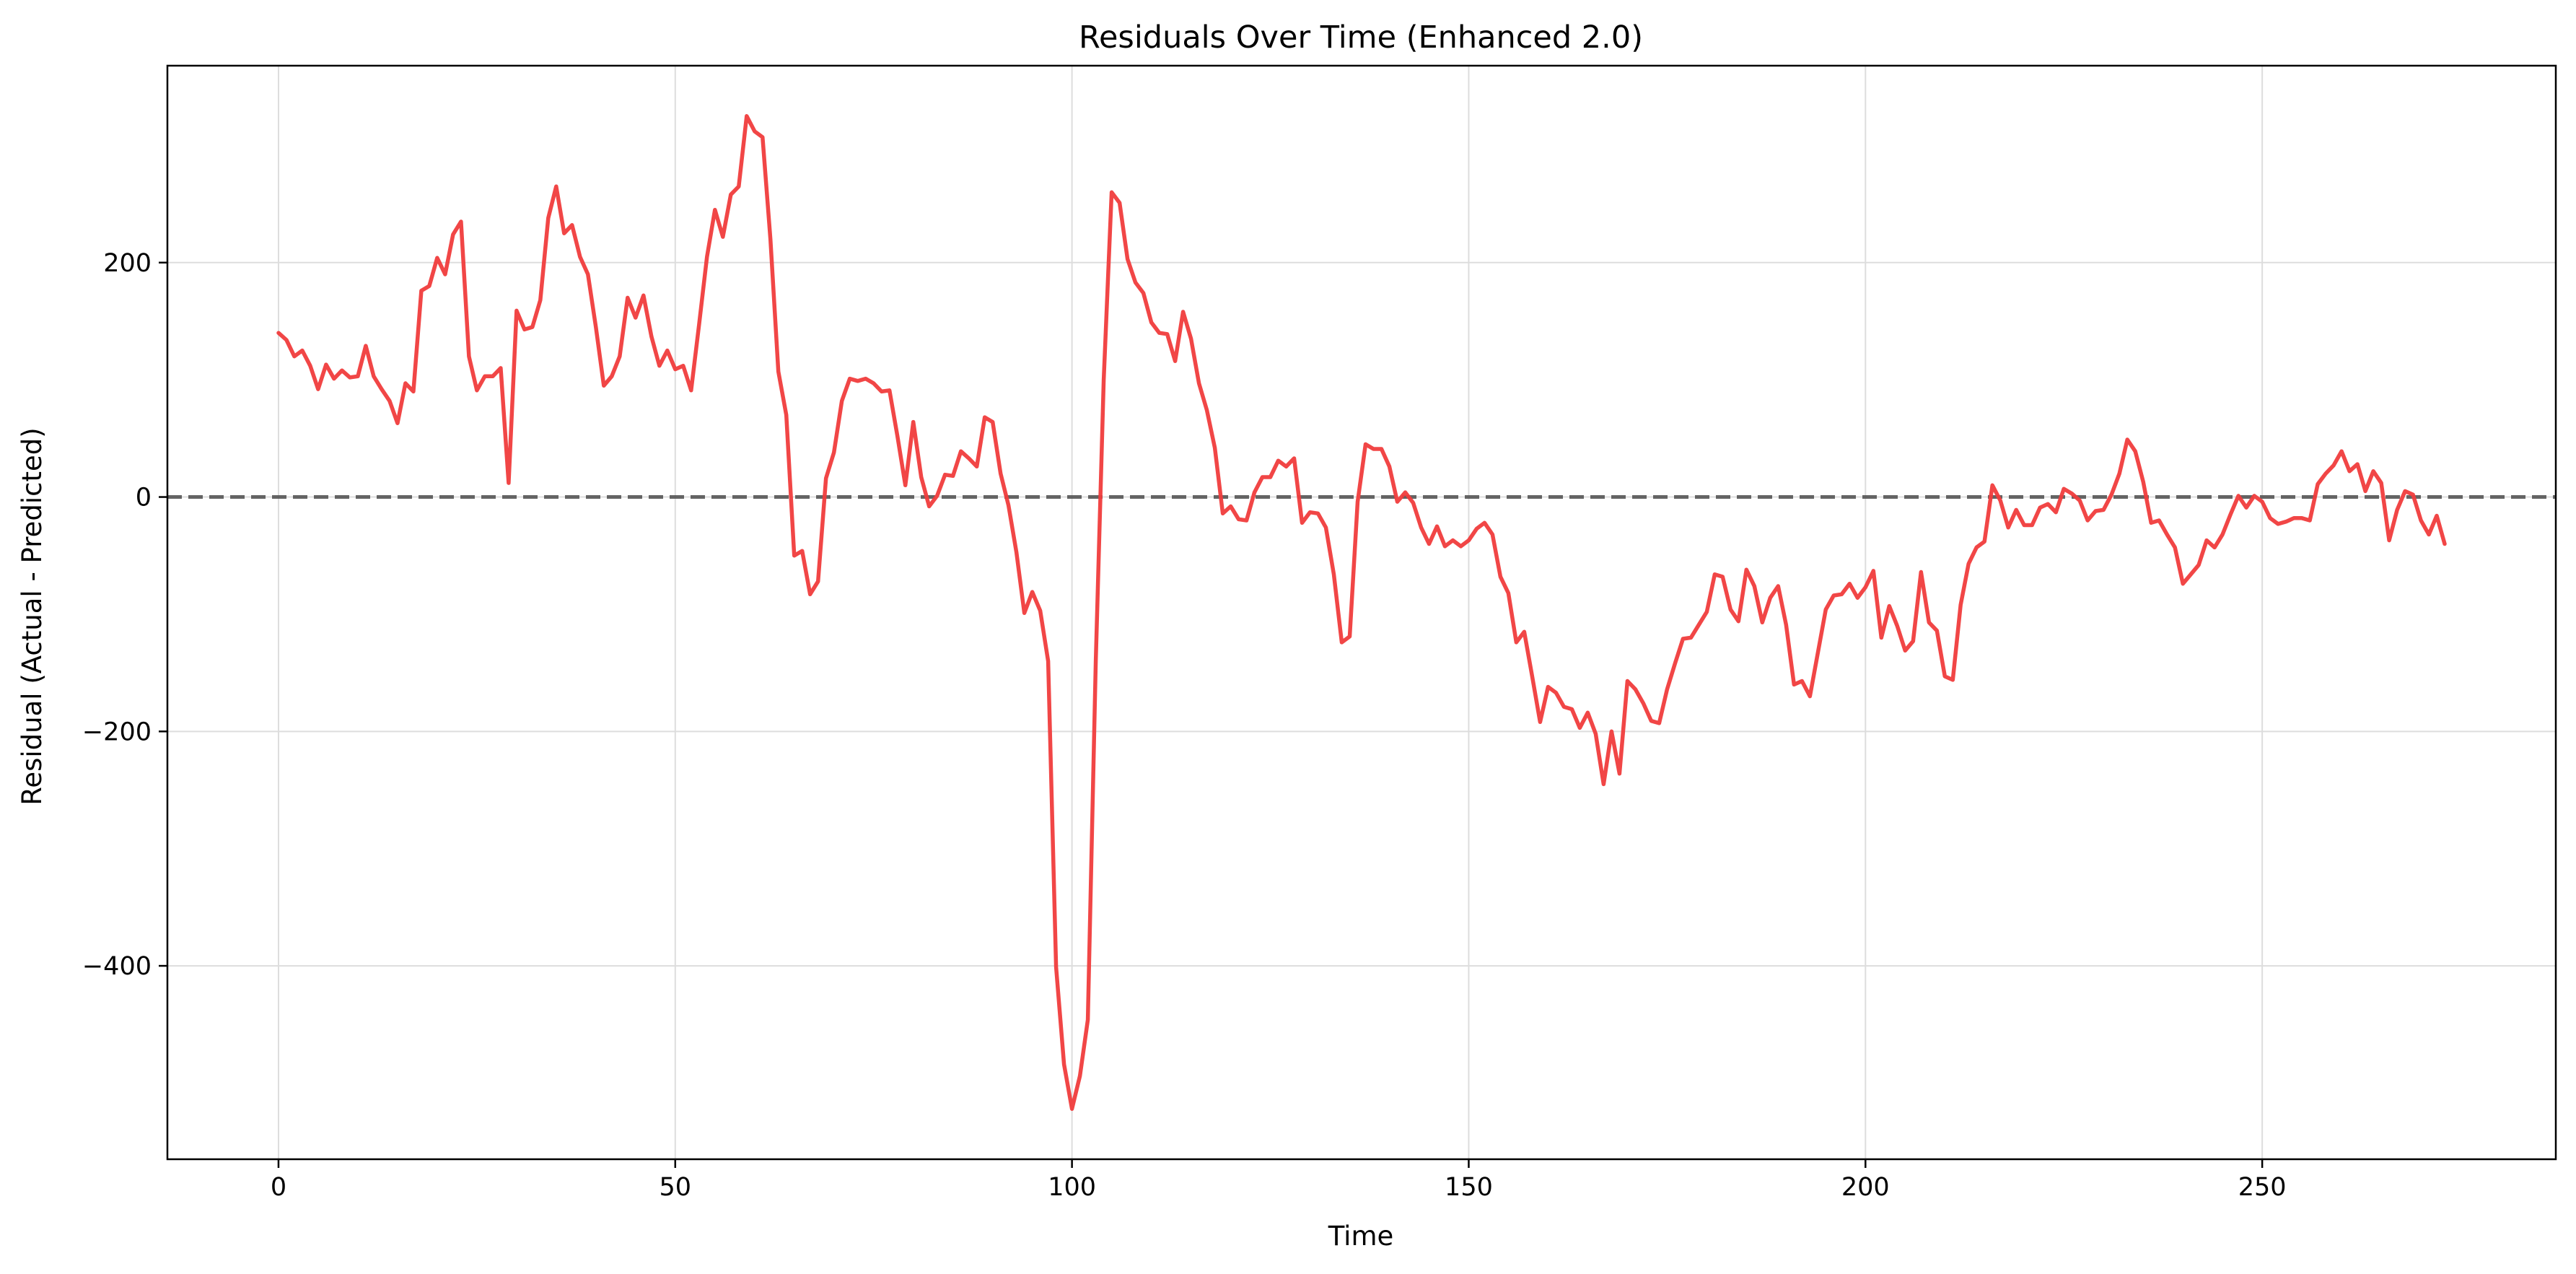 The width and height of the screenshot is (2576, 1274). Describe the element at coordinates (2262, 1187) in the screenshot. I see `x-tick-label: 250` at that location.